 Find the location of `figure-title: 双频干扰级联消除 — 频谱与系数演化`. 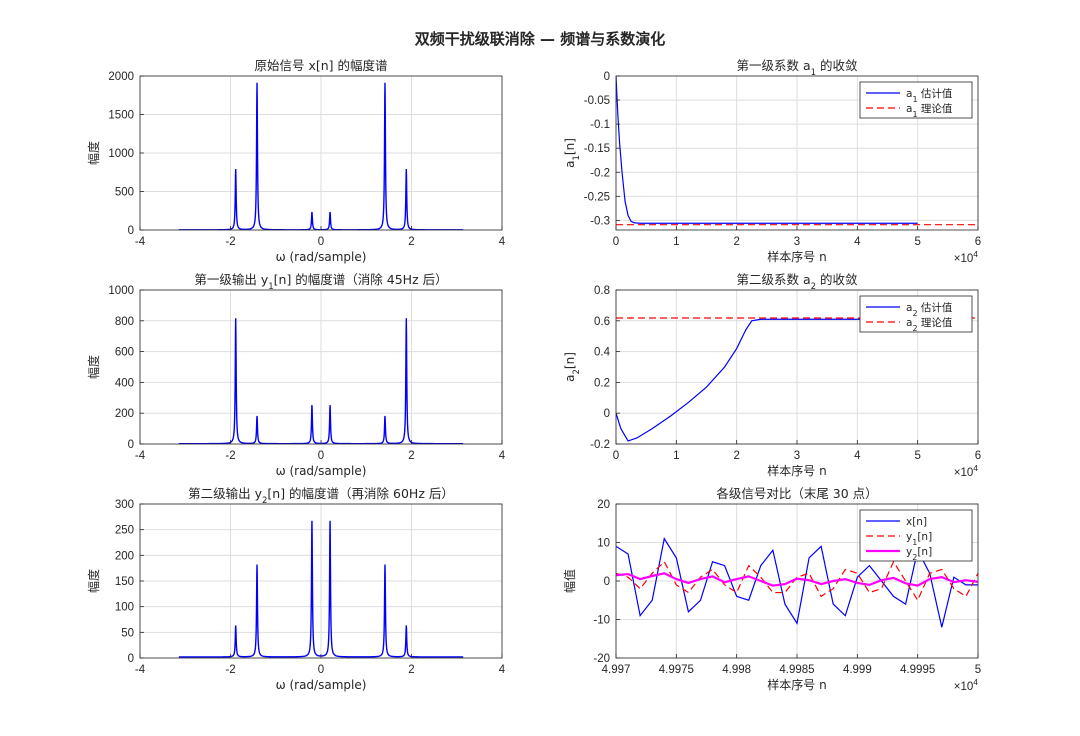

figure-title: 双频干扰级联消除 — 频谱与系数演化 is located at coordinates (540, 39).